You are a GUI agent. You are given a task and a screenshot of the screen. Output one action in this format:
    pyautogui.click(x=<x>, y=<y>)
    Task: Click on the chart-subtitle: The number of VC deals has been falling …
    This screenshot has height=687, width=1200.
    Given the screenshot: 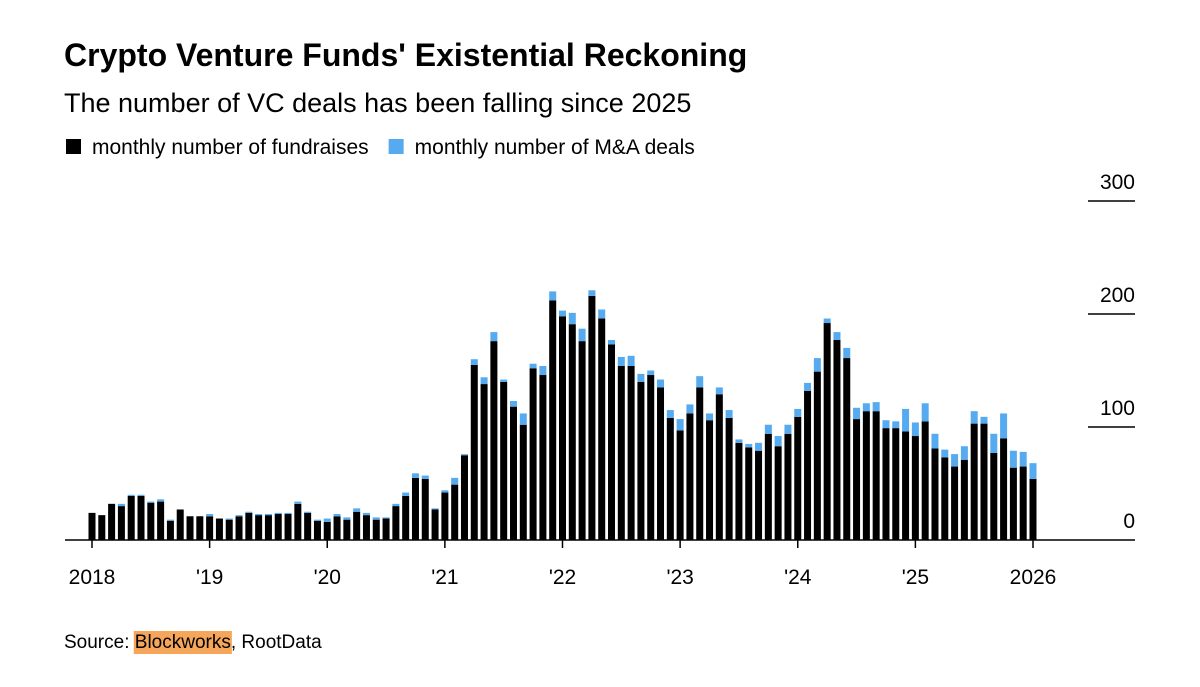 What is the action you would take?
    pyautogui.click(x=377, y=103)
    